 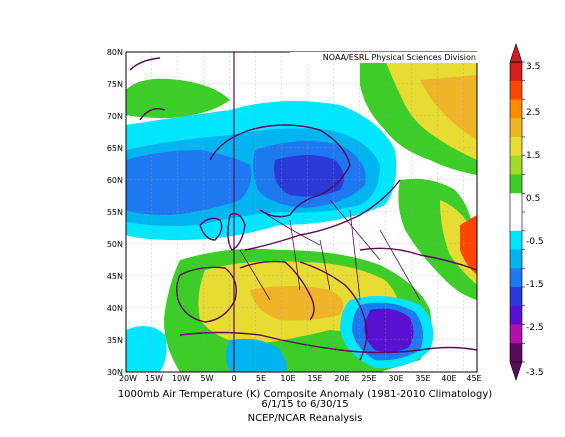 I want to click on caption-dates: 6/1/15 to 6/30/15, so click(x=305, y=404).